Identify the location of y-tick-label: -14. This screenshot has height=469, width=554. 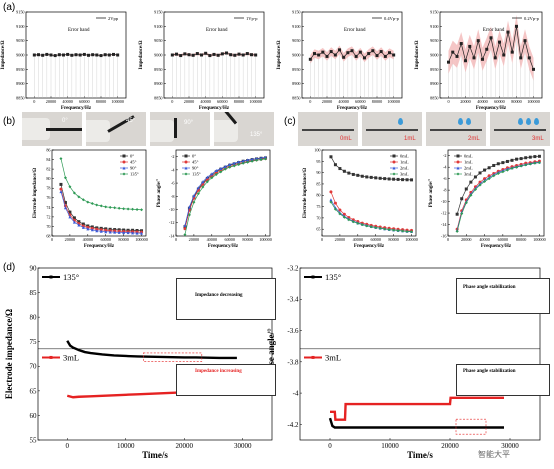
(172, 235).